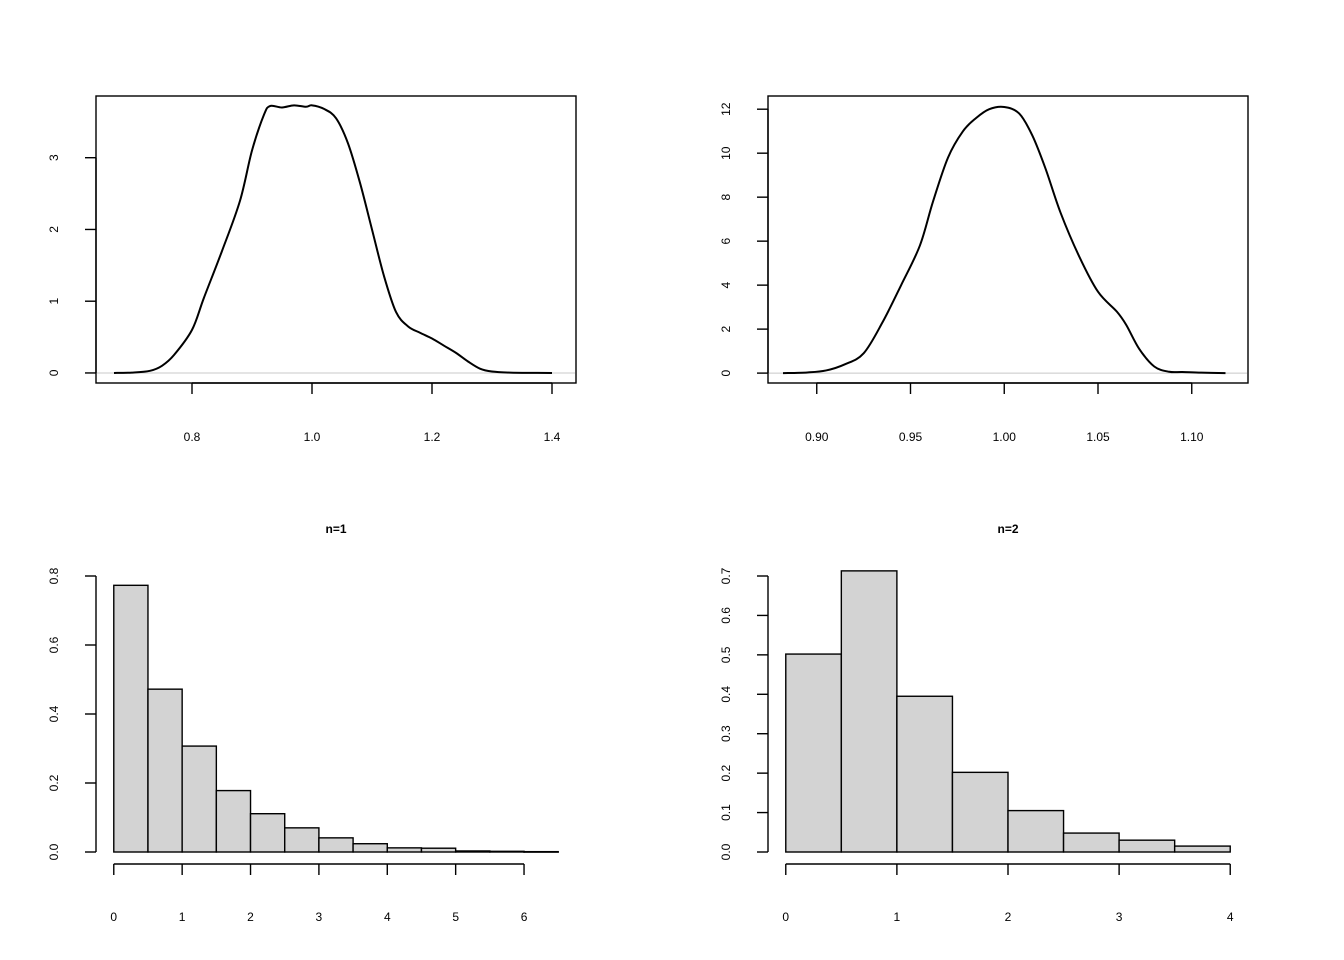  Describe the element at coordinates (726, 109) in the screenshot. I see `y-tick-label: 12` at that location.